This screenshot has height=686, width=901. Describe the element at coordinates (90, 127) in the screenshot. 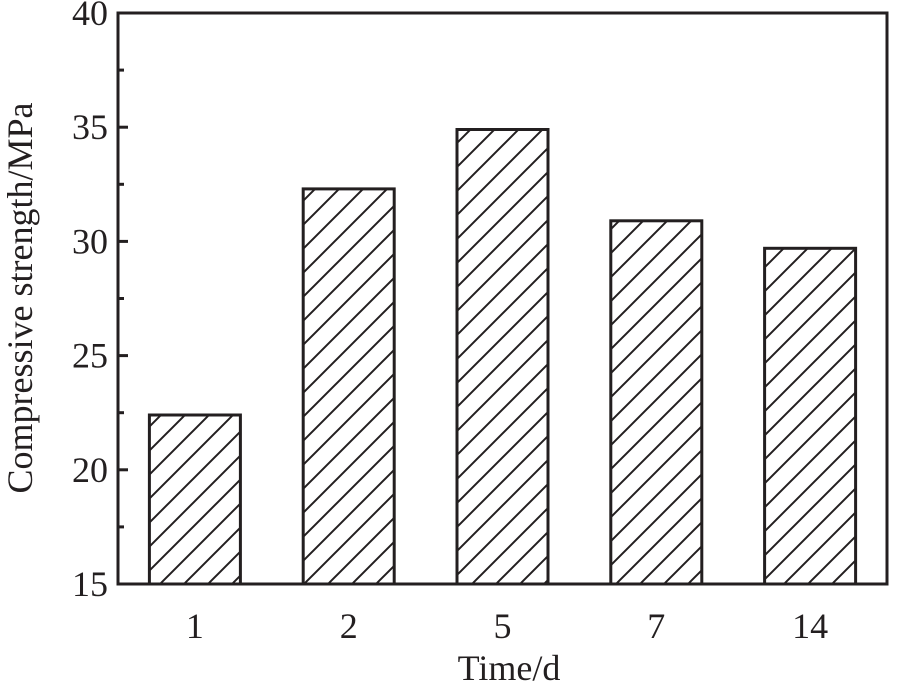

I see `y-tick-label: 35` at that location.